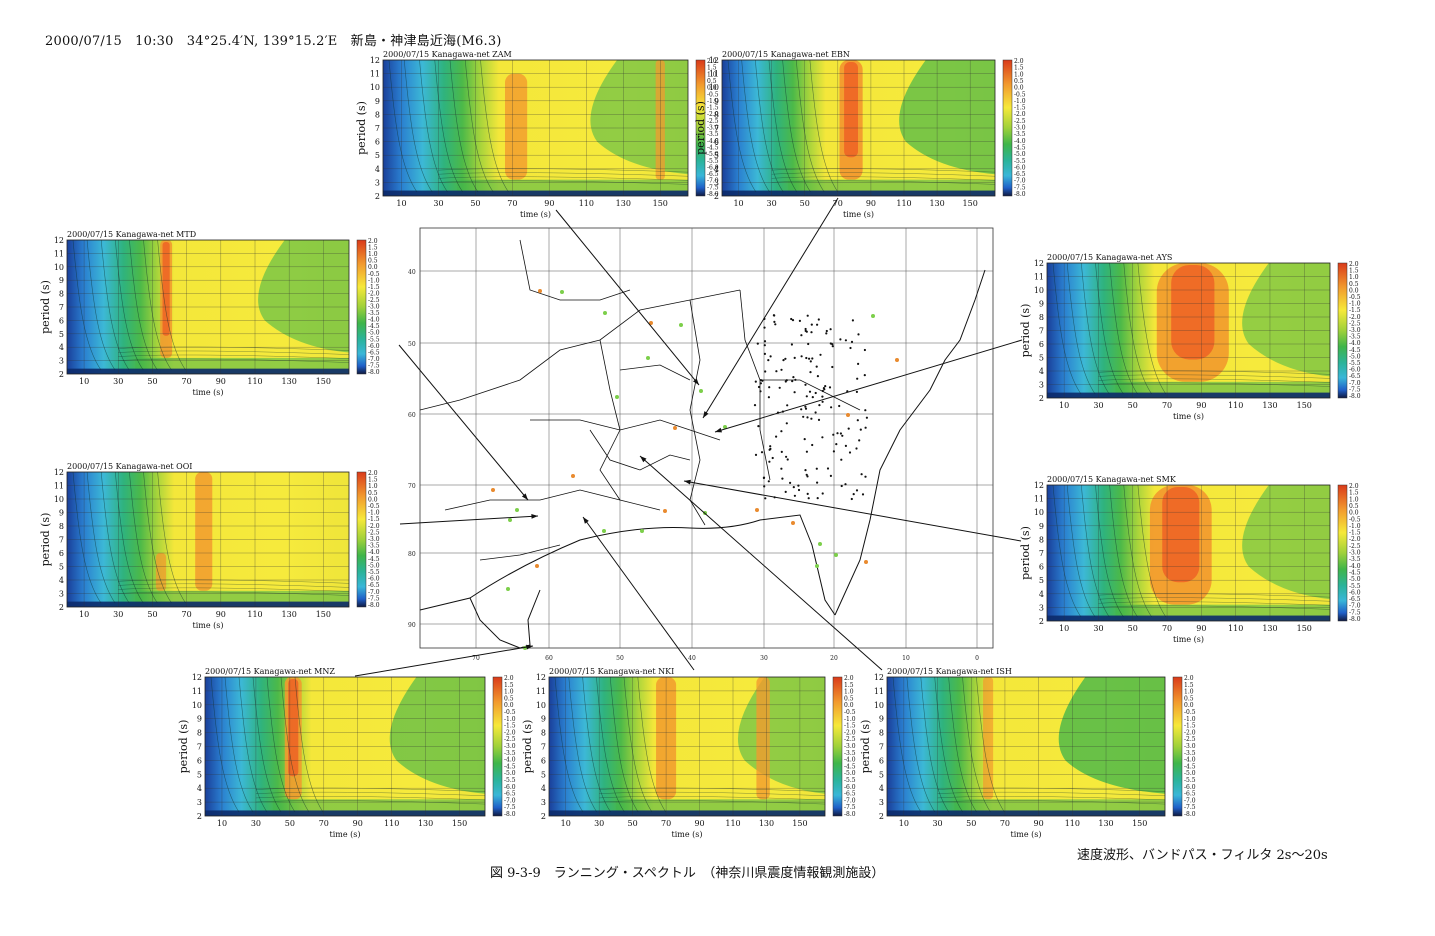 The width and height of the screenshot is (1435, 936). Describe the element at coordinates (716, 101) in the screenshot. I see `y-tick-label: 9` at that location.